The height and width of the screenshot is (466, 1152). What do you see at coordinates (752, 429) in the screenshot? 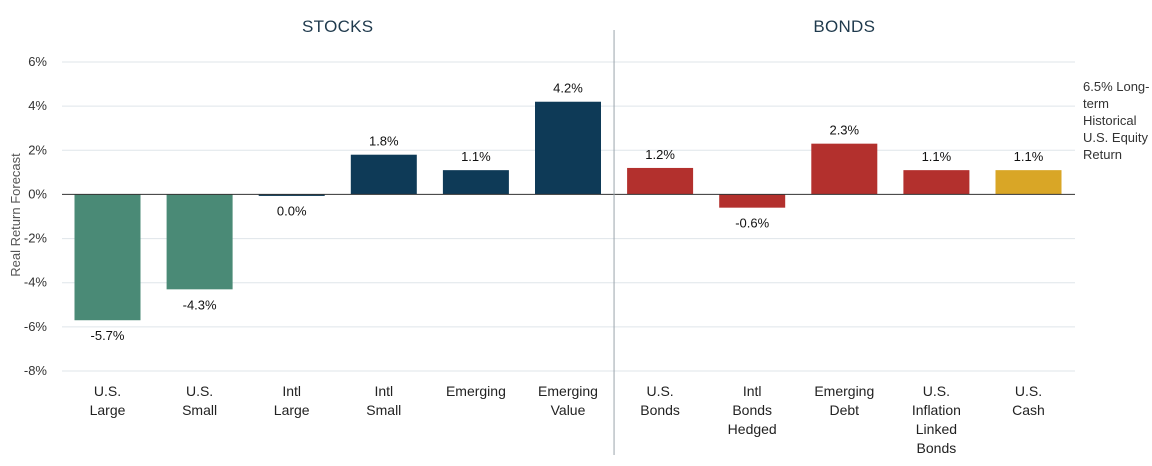
I see `x-category-label: Hedged` at bounding box center [752, 429].